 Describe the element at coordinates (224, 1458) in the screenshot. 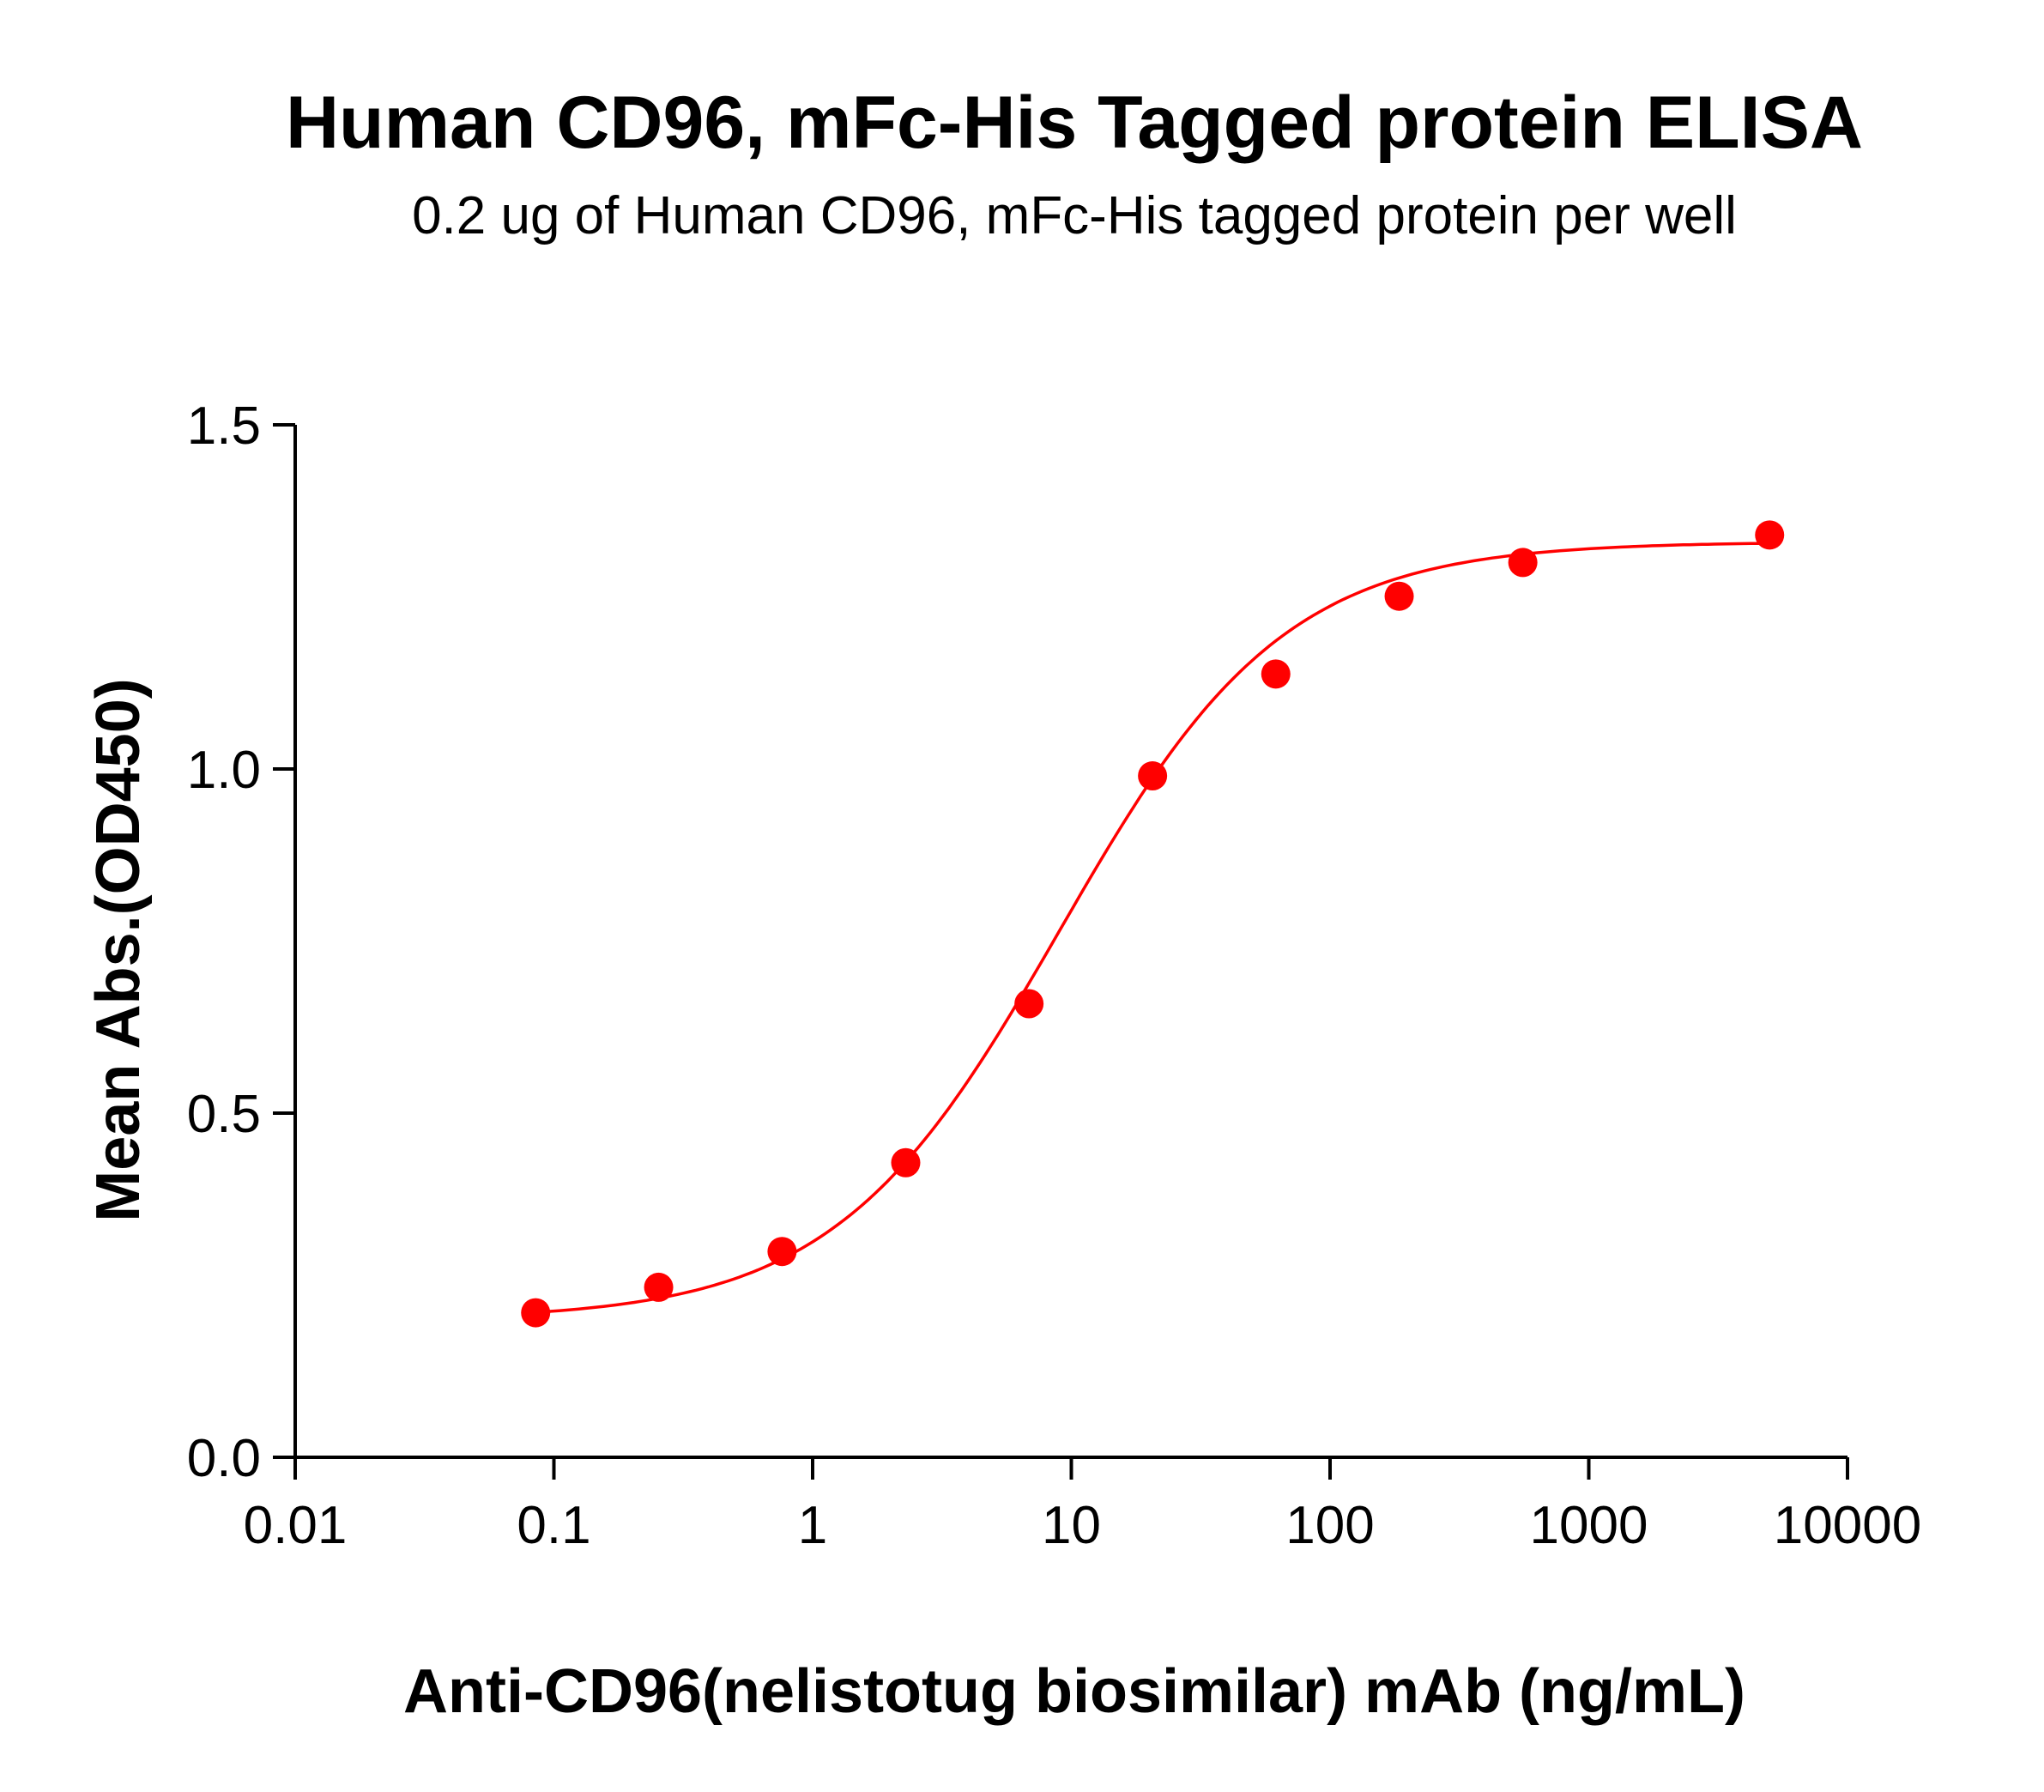

I see `y-tick-label: 0.0` at that location.